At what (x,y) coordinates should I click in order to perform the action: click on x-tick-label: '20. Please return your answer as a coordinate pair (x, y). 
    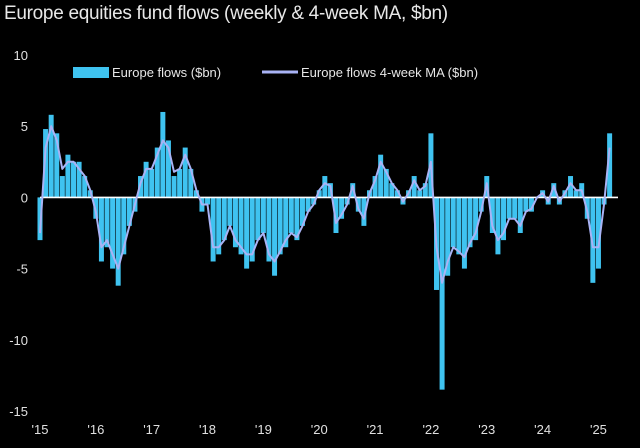
    Looking at the image, I should click on (319, 429).